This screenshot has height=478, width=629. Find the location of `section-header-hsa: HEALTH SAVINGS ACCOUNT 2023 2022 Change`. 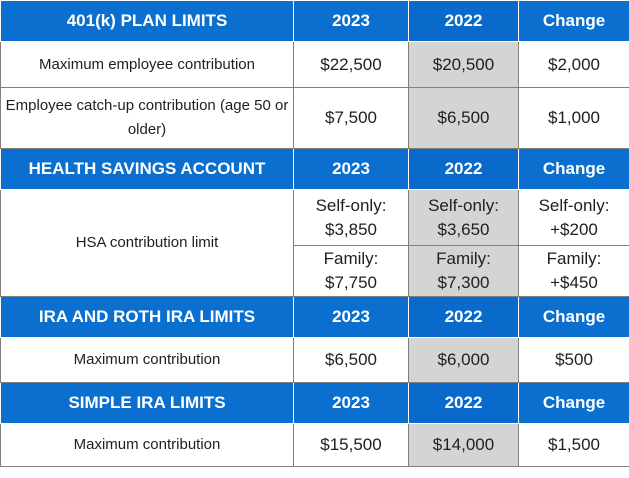

section-header-hsa: HEALTH SAVINGS ACCOUNT 2023 2022 Change is located at coordinates (314, 169).